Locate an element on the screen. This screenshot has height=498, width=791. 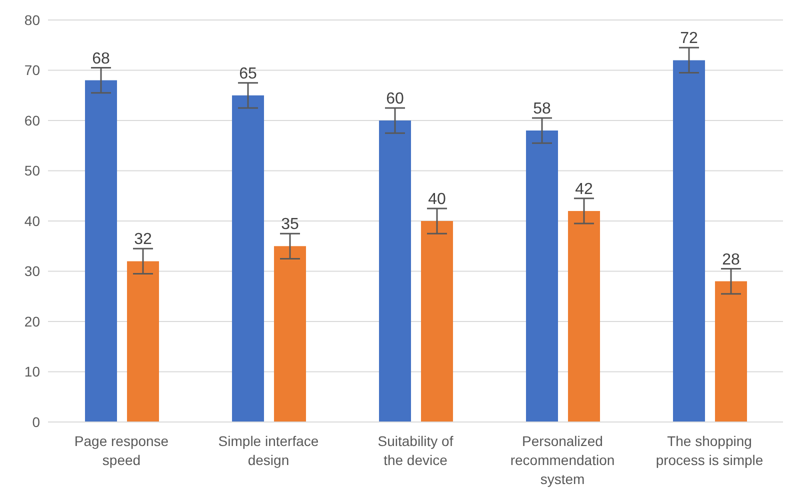
data-label: 40 is located at coordinates (437, 199).